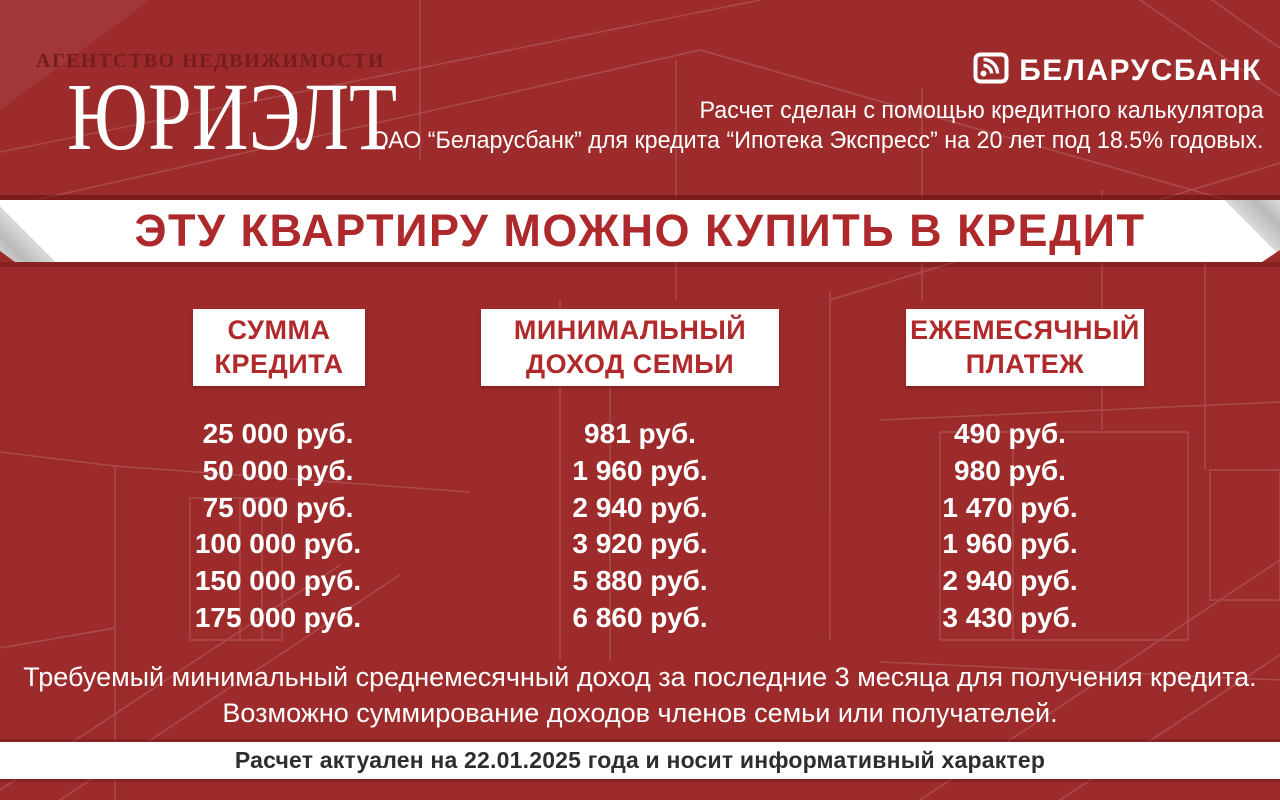 The height and width of the screenshot is (800, 1280). Describe the element at coordinates (1010, 507) in the screenshot. I see `monthly-payment-value: 1 470 руб.` at that location.